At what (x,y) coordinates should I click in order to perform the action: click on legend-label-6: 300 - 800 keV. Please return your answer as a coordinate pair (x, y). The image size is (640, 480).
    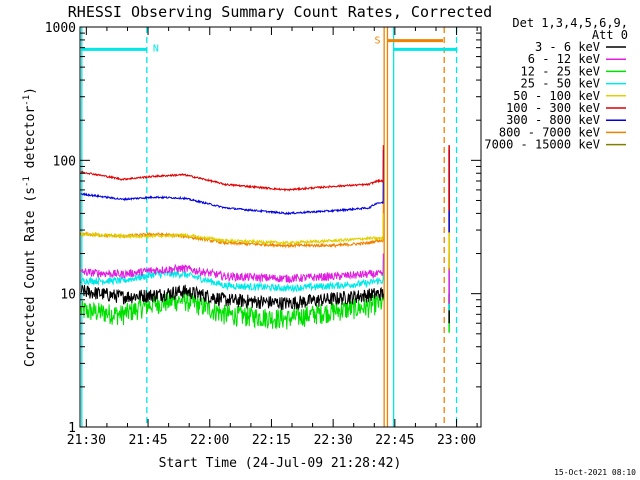
    Looking at the image, I should click on (553, 120).